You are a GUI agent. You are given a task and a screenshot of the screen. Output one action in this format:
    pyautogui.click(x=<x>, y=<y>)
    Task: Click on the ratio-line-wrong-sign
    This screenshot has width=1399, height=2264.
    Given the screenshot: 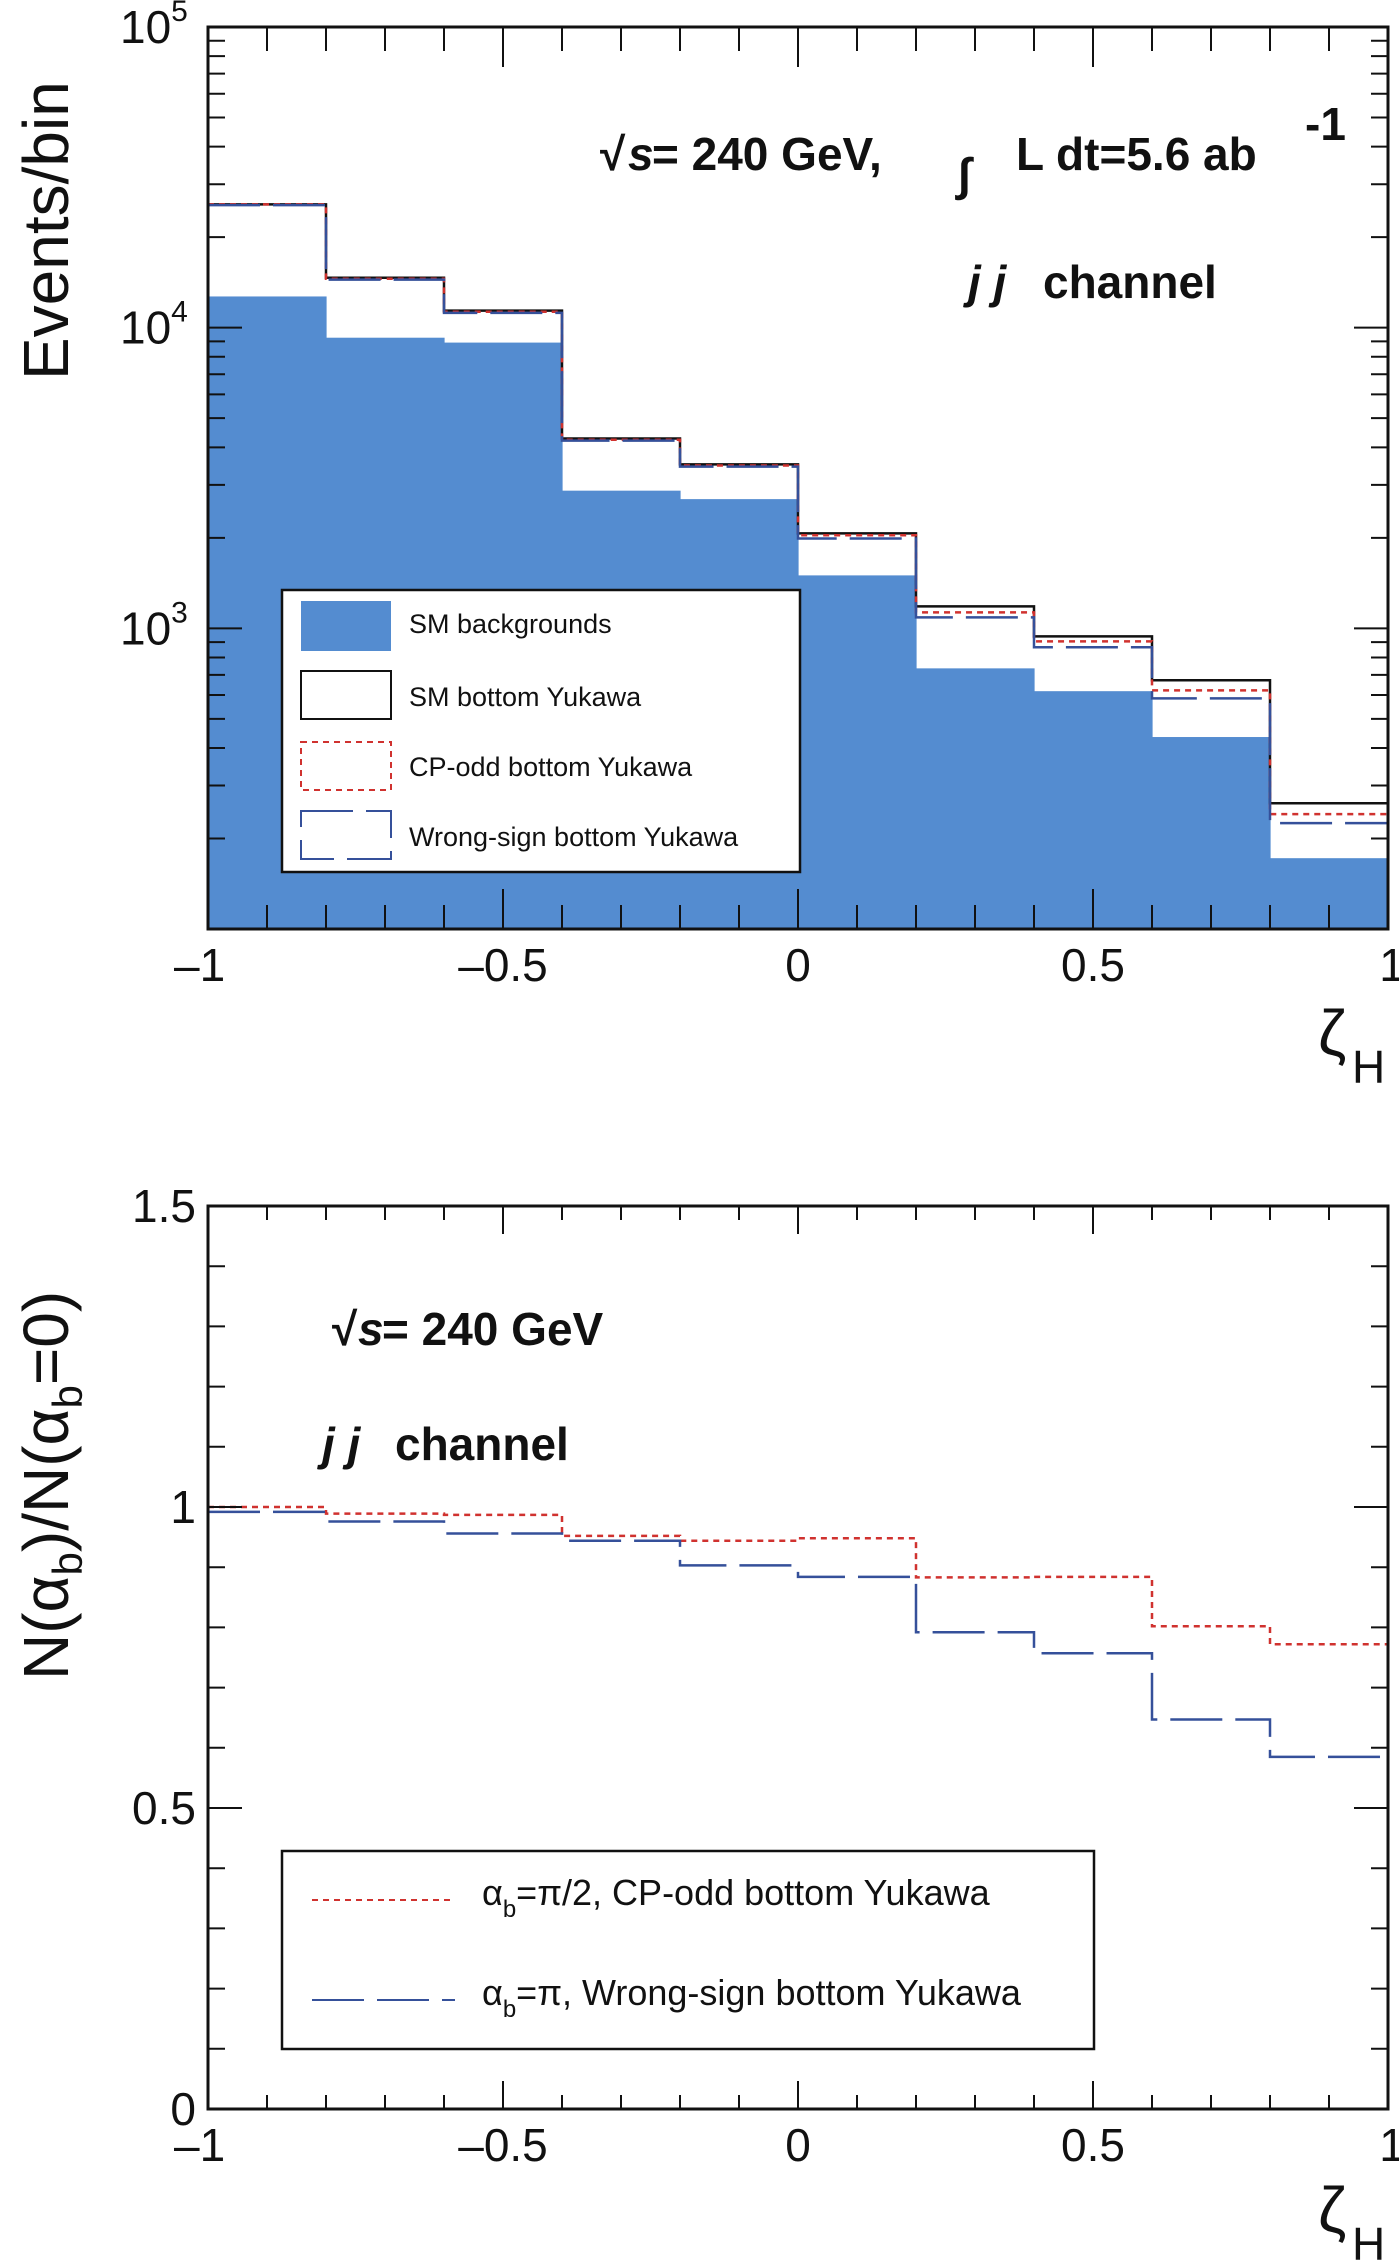 What is the action you would take?
    pyautogui.click(x=798, y=1634)
    